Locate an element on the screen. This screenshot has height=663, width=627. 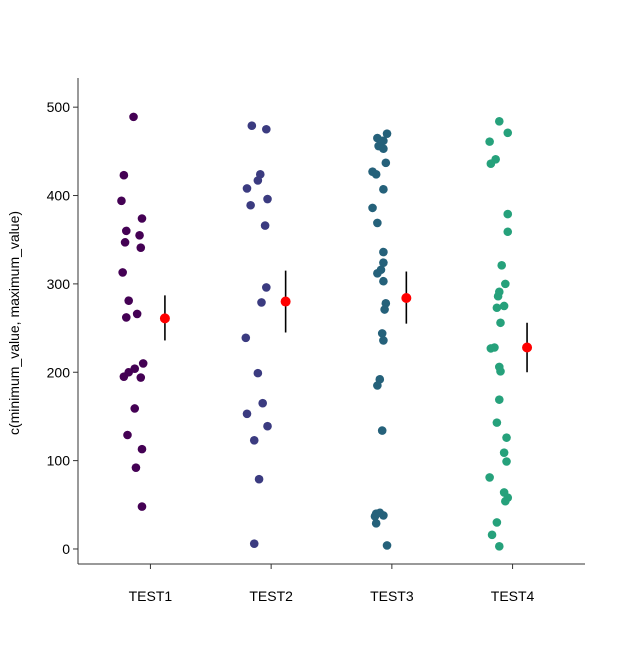
x-tick-label: TEST2 is located at coordinates (271, 596).